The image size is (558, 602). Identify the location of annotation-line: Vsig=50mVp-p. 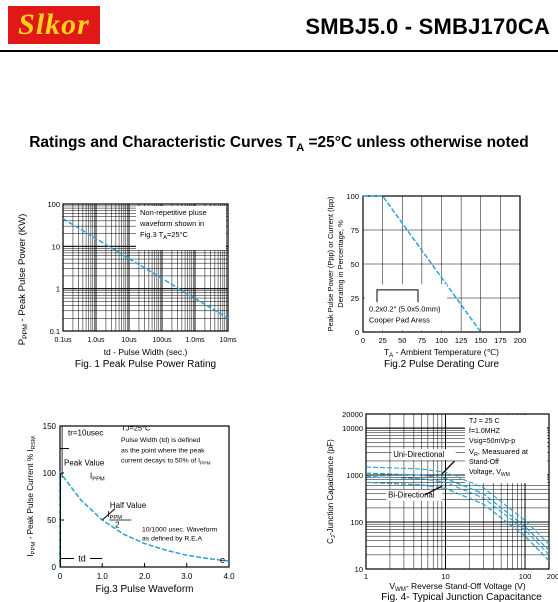
(492, 441).